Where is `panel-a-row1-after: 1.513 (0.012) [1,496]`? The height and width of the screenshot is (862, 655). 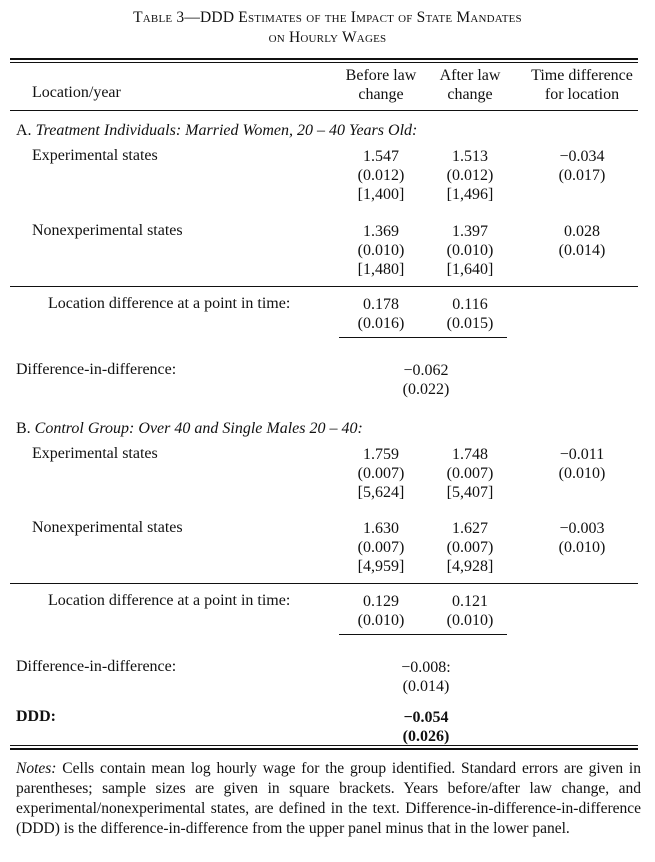
panel-a-row1-after: 1.513 (0.012) [1,496] is located at coordinates (470, 175).